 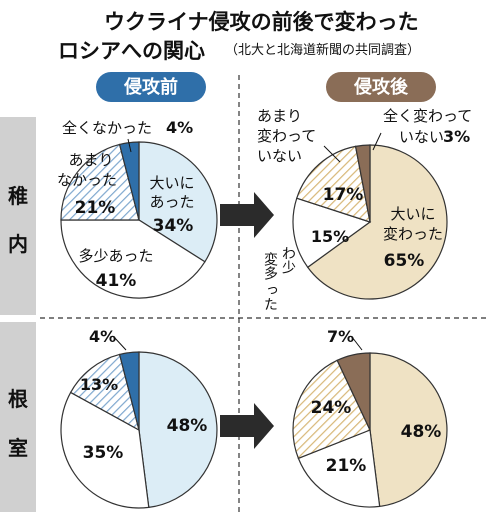 I want to click on region-tab-wakkanai, so click(x=18, y=216).